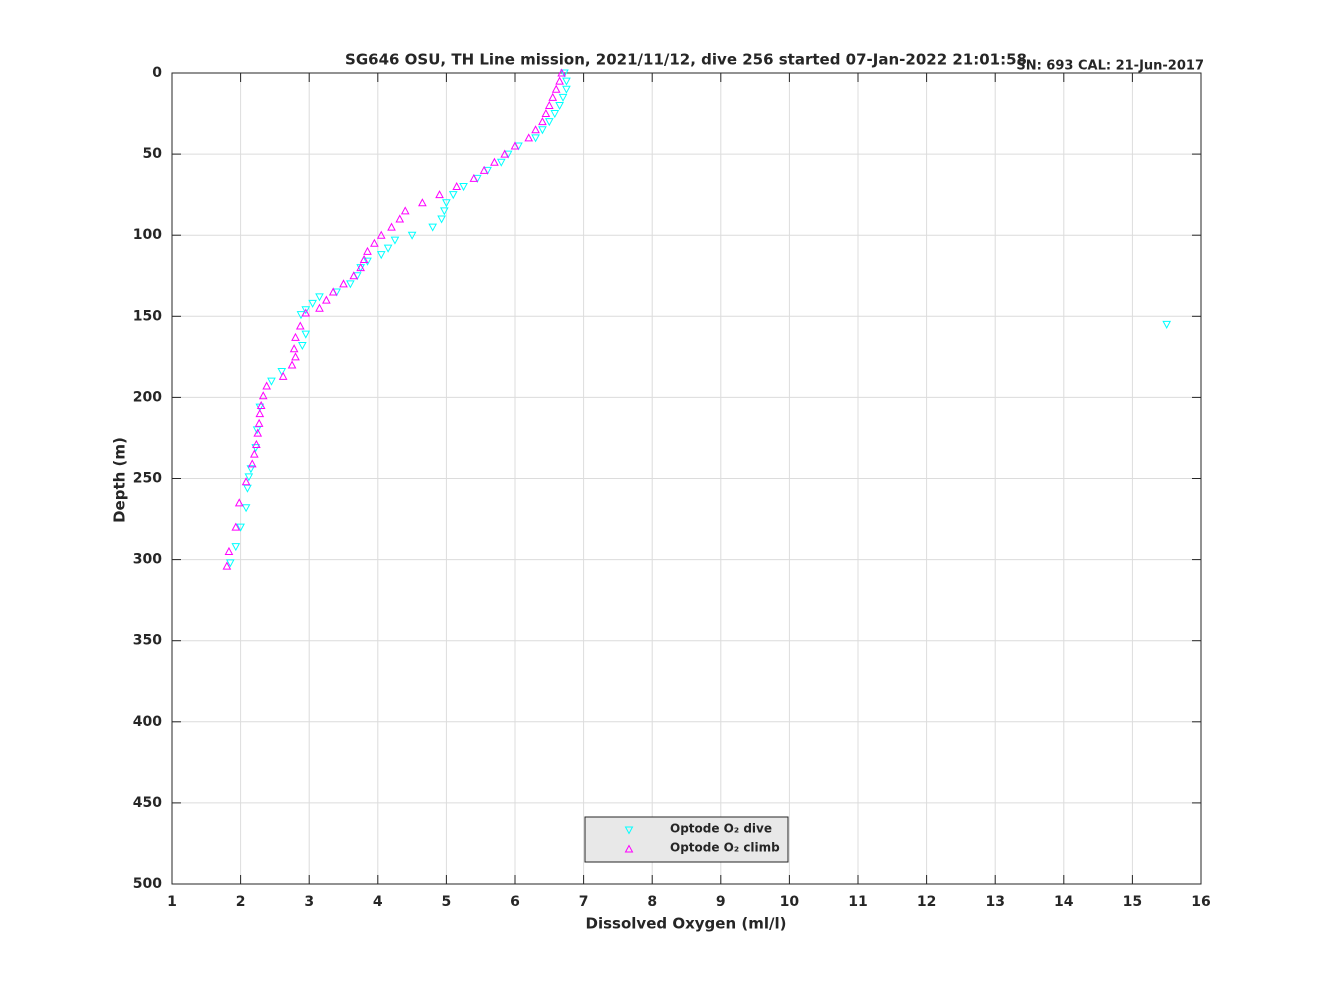 The image size is (1328, 996). Describe the element at coordinates (1200, 902) in the screenshot. I see `x-tick-label: 16` at that location.